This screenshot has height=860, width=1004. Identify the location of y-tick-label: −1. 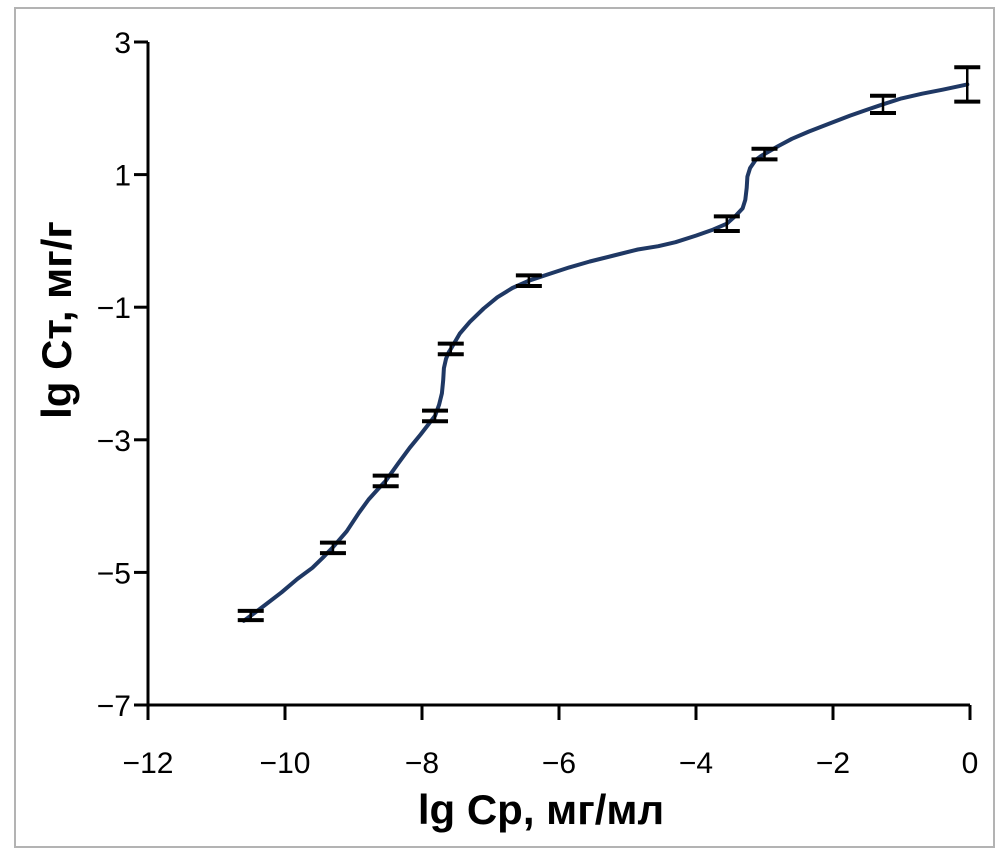
(114, 308).